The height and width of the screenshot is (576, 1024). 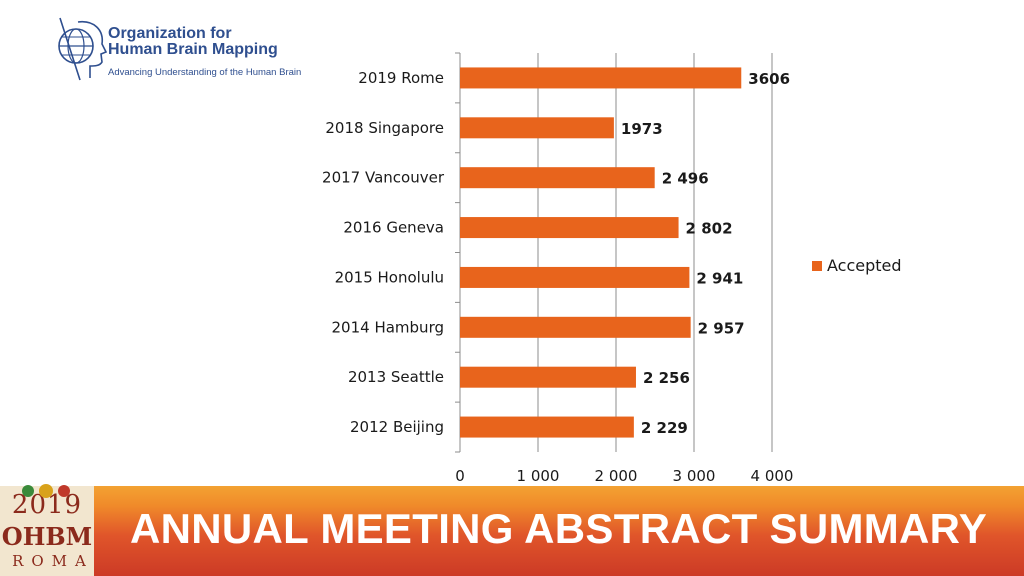 I want to click on x-tick-label: 3 000, so click(x=694, y=476).